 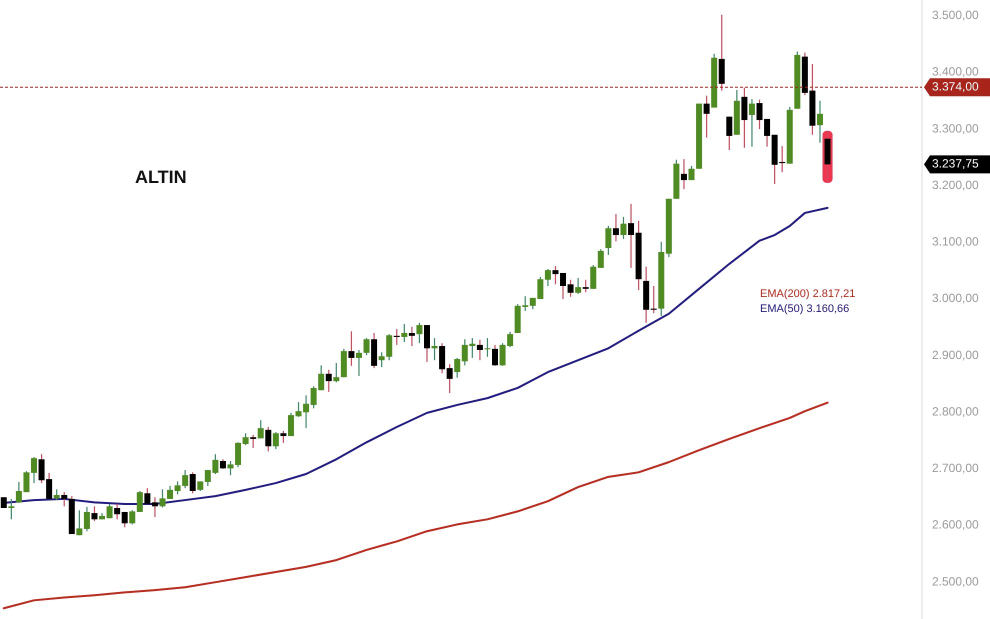 I want to click on y-tick-label: 3.500,00, so click(x=956, y=15).